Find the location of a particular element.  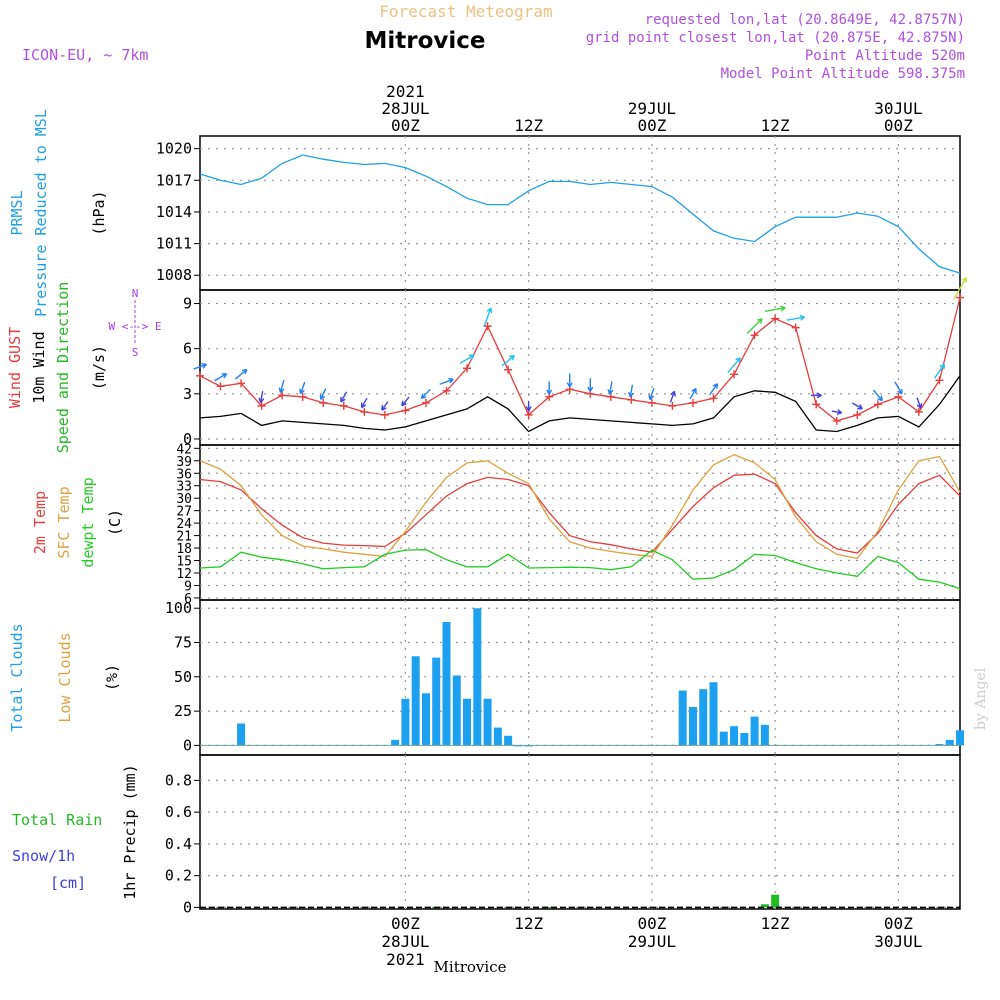

y-tick-label: 100 is located at coordinates (178, 608).